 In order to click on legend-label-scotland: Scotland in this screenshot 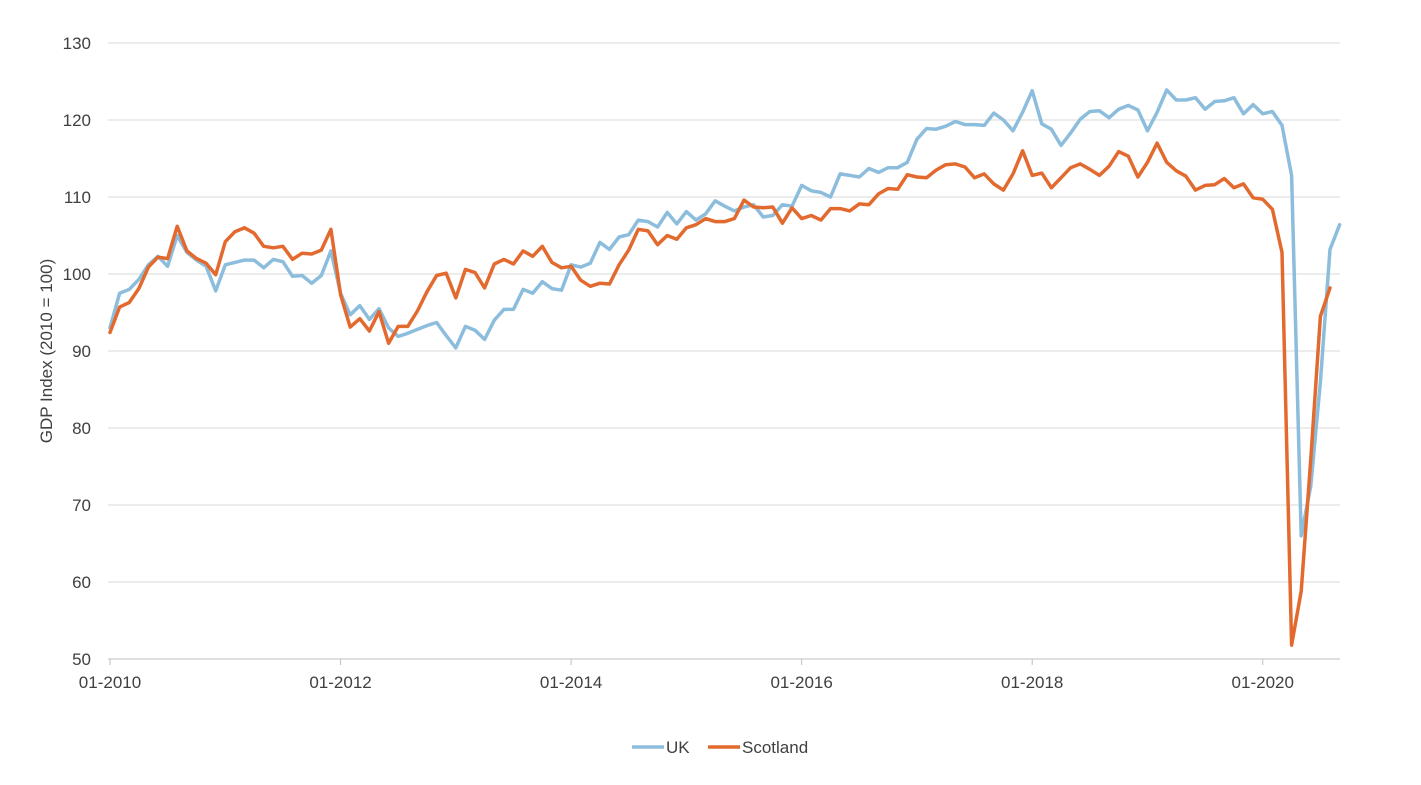, I will do `click(775, 747)`.